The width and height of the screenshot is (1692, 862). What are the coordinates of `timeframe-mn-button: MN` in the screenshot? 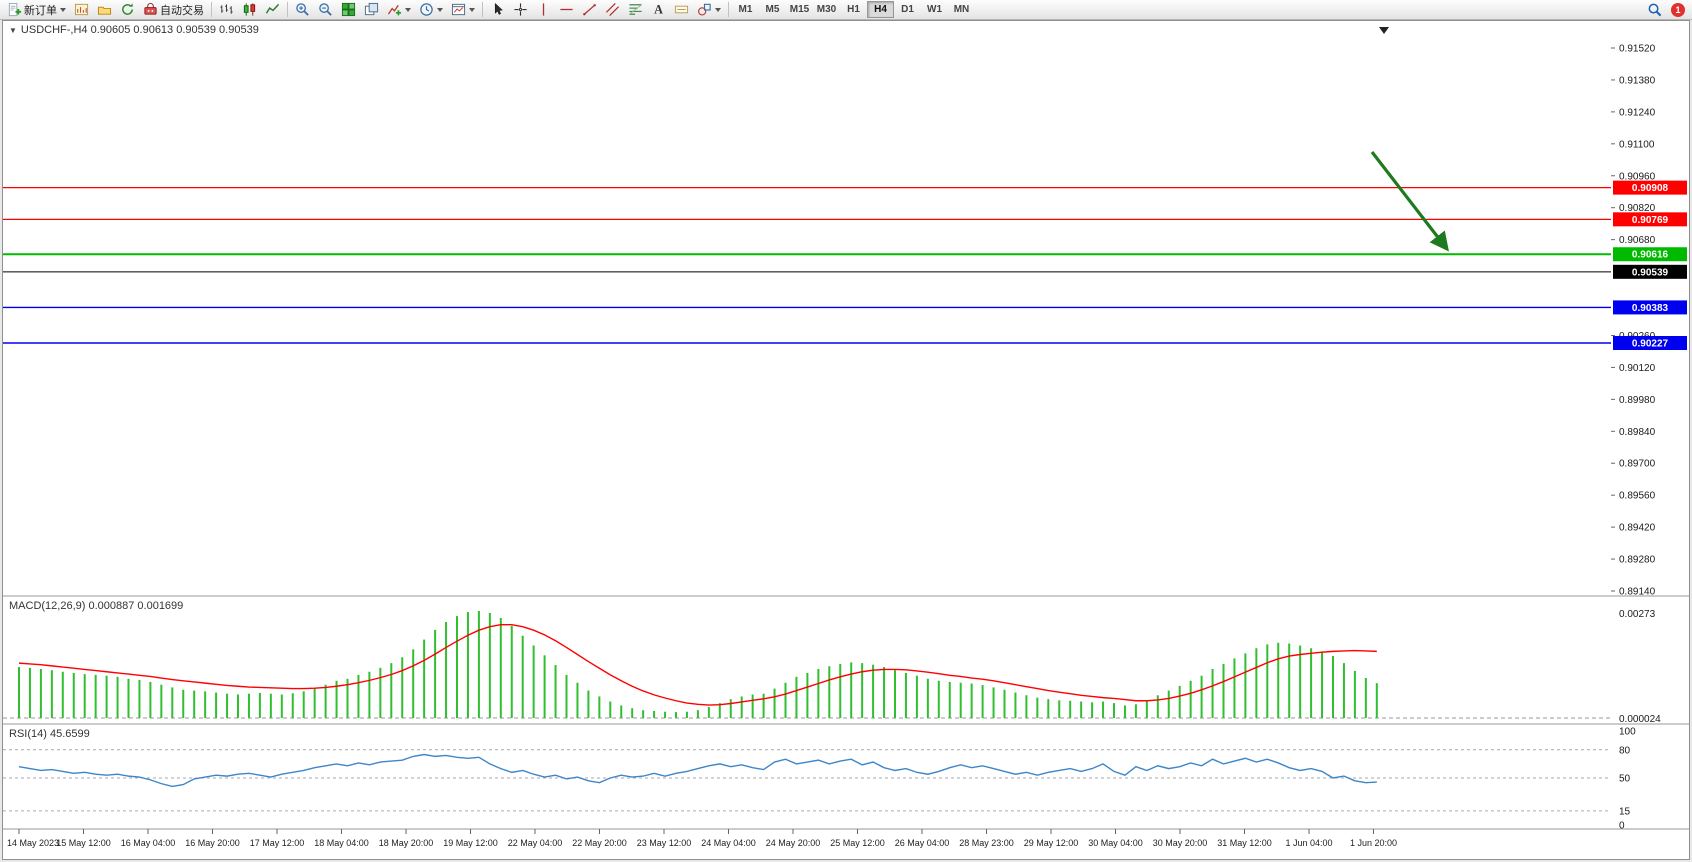 It's located at (961, 9).